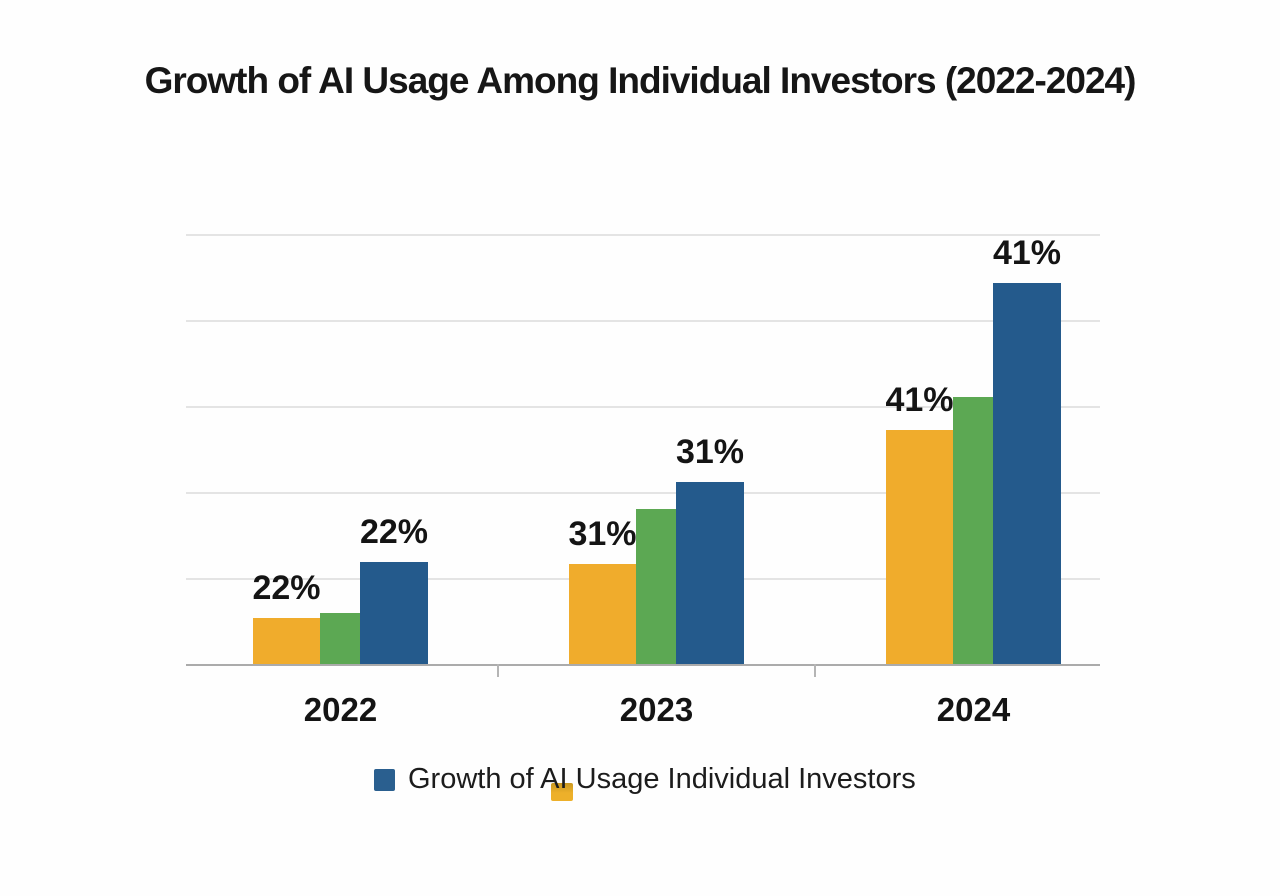  What do you see at coordinates (1027, 473) in the screenshot?
I see `bar-2024-blue` at bounding box center [1027, 473].